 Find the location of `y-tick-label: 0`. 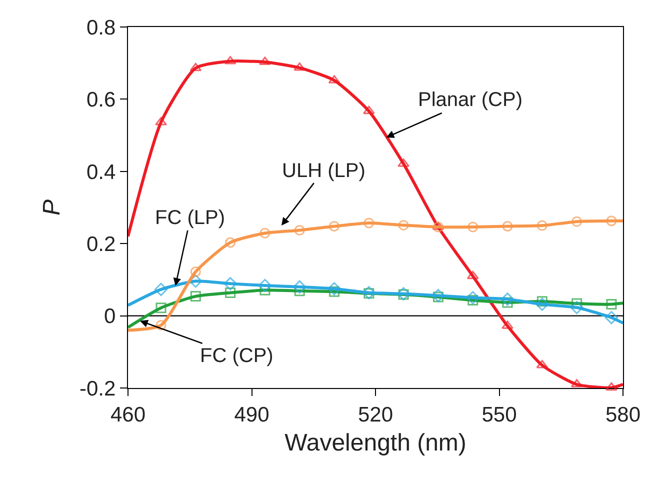

y-tick-label: 0 is located at coordinates (110, 316).